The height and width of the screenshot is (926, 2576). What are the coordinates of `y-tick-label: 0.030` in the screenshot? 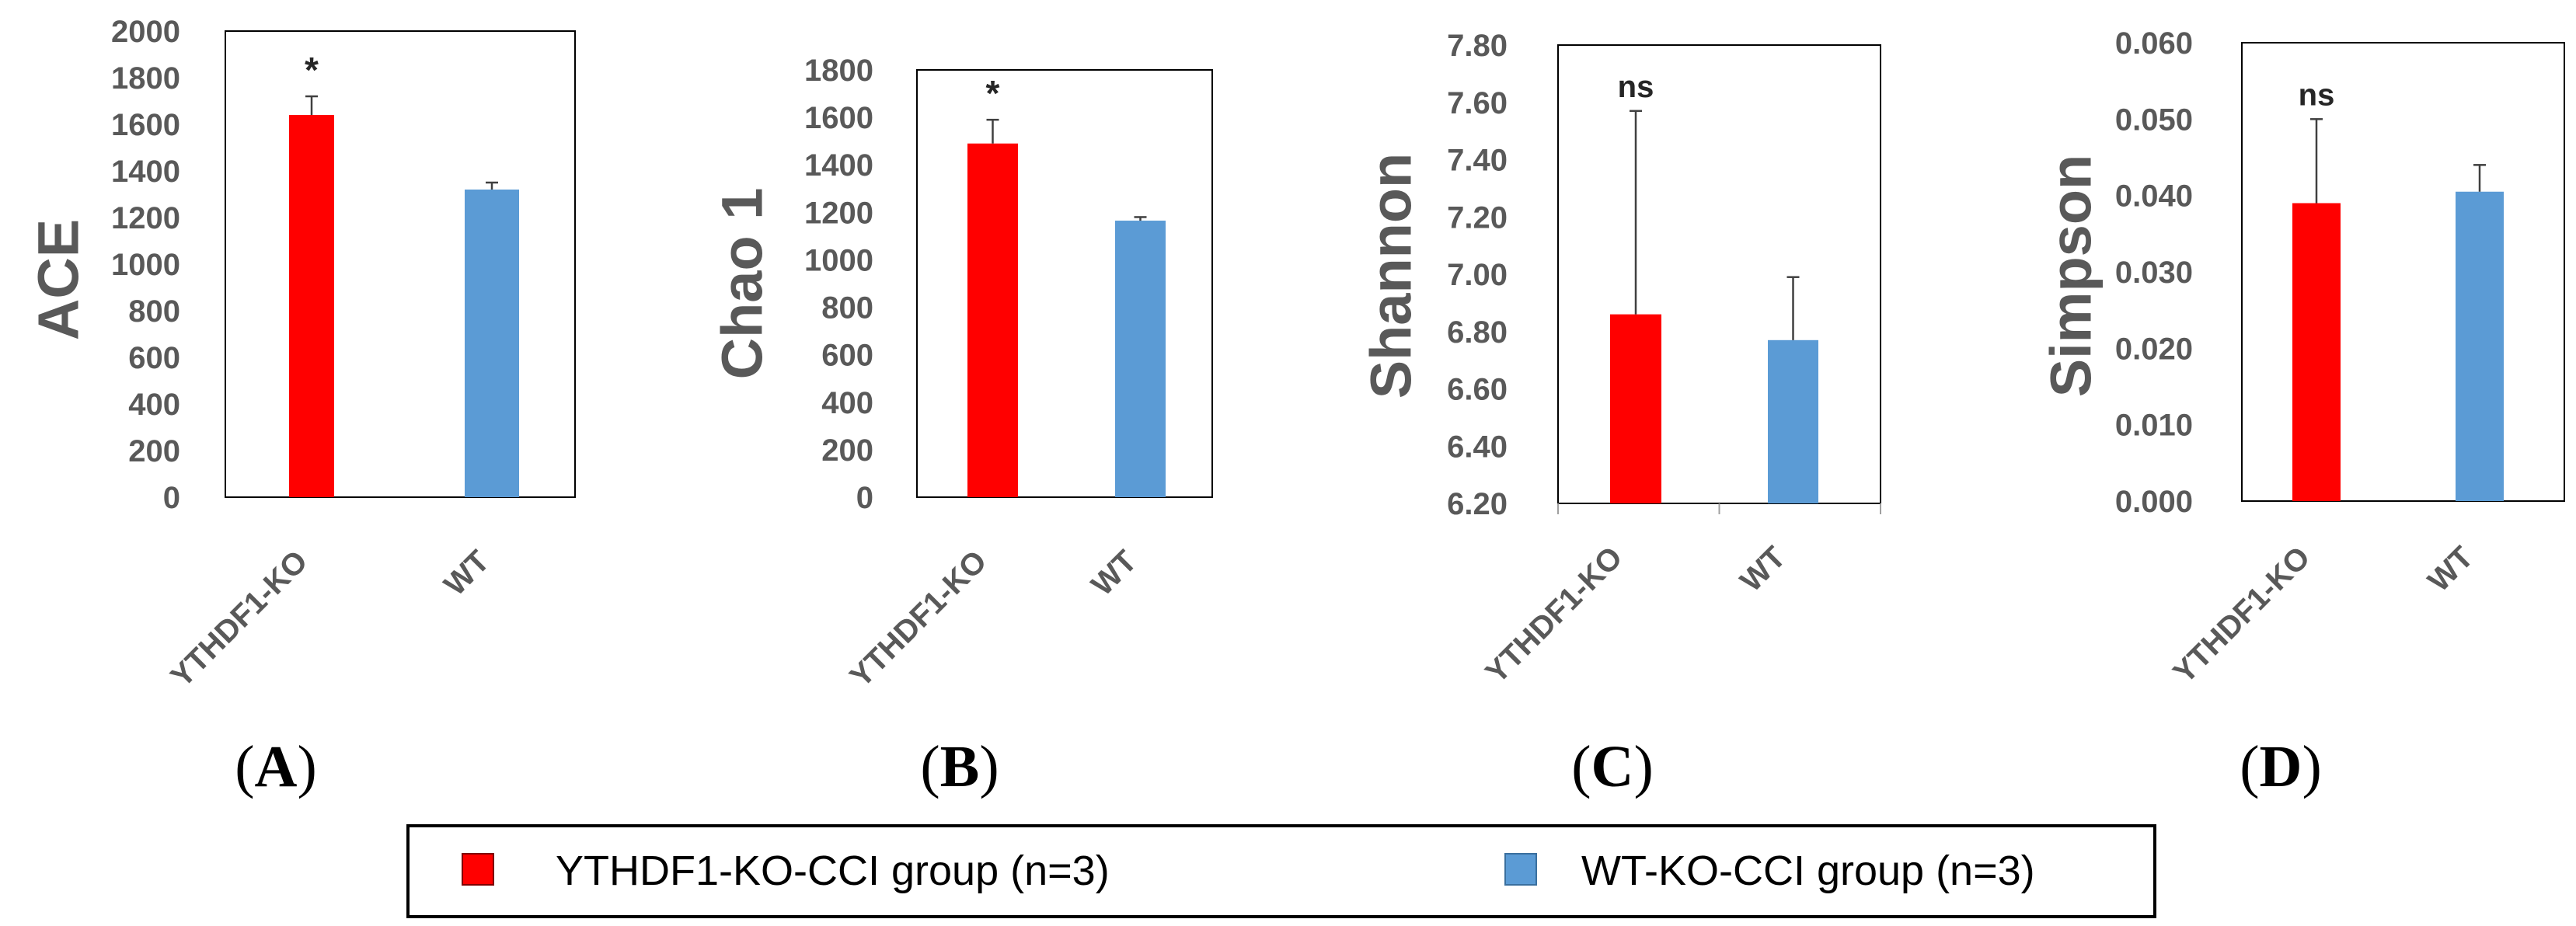 It's located at (2154, 273).